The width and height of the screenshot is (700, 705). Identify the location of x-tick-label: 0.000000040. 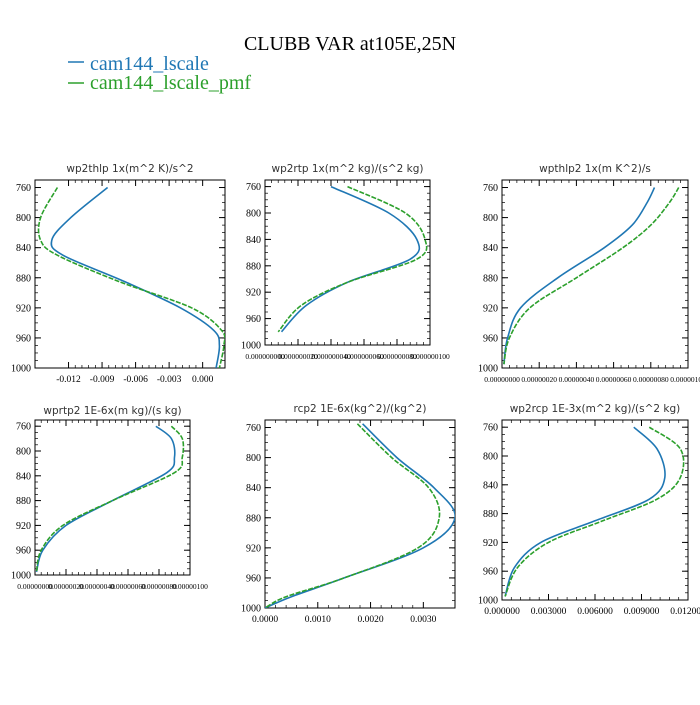
(331, 356).